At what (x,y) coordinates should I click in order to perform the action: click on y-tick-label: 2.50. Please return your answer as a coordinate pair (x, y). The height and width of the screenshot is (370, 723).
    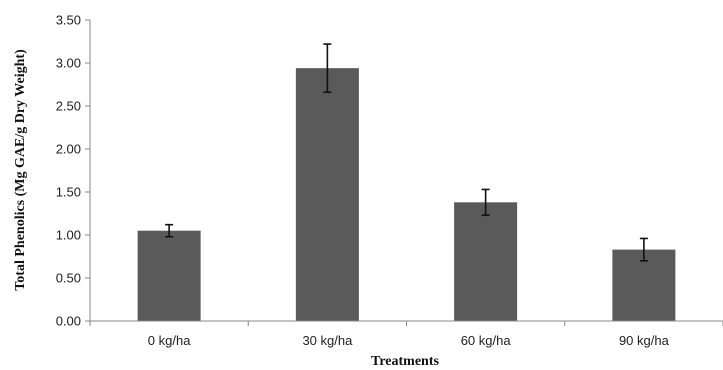
    Looking at the image, I should click on (68, 106).